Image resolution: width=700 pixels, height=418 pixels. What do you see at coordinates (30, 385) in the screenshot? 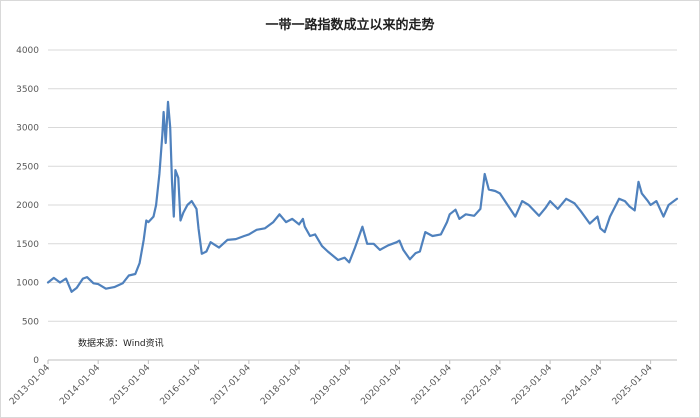
I see `x-tick-label: 2013-01-04` at bounding box center [30, 385].